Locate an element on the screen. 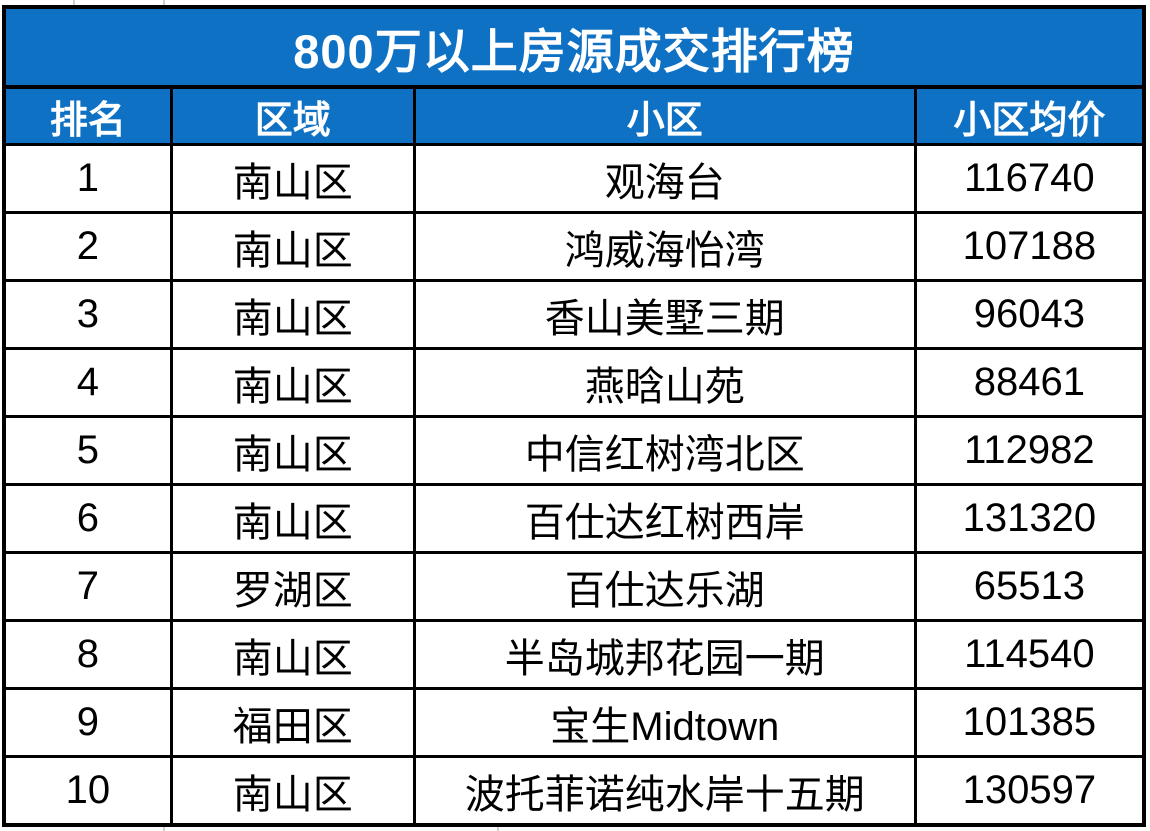 Image resolution: width=1150 pixels, height=831 pixels. table-title: 800万以上房源成交排行榜 is located at coordinates (574, 47).